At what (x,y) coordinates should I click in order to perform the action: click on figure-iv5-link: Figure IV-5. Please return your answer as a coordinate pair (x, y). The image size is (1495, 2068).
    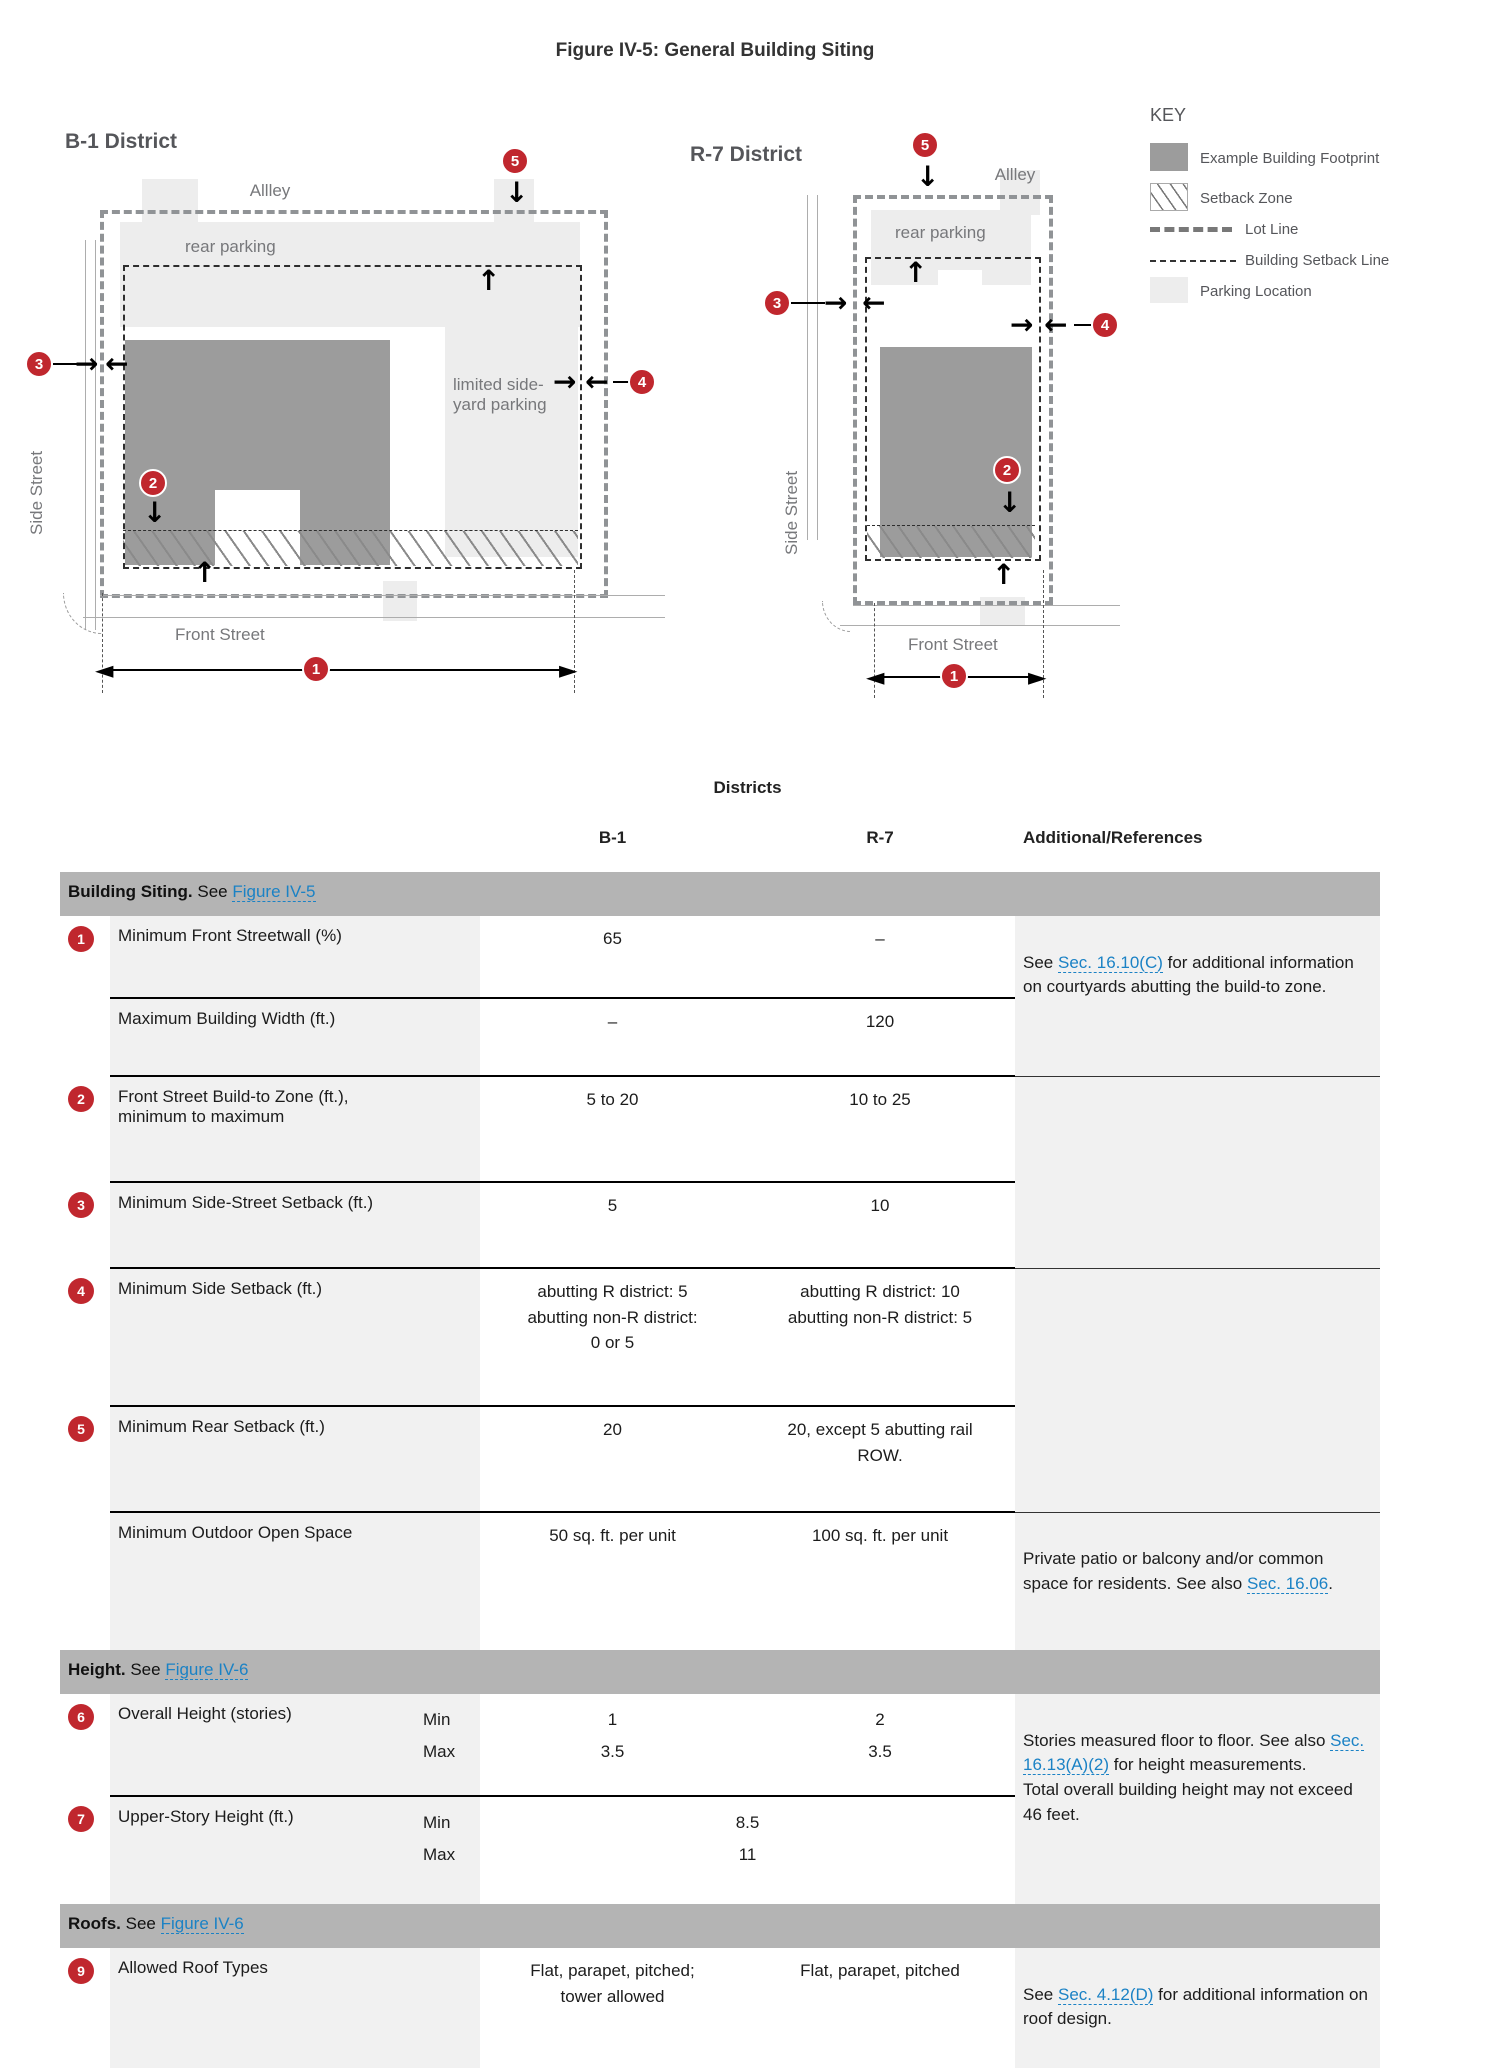
    Looking at the image, I should click on (274, 892).